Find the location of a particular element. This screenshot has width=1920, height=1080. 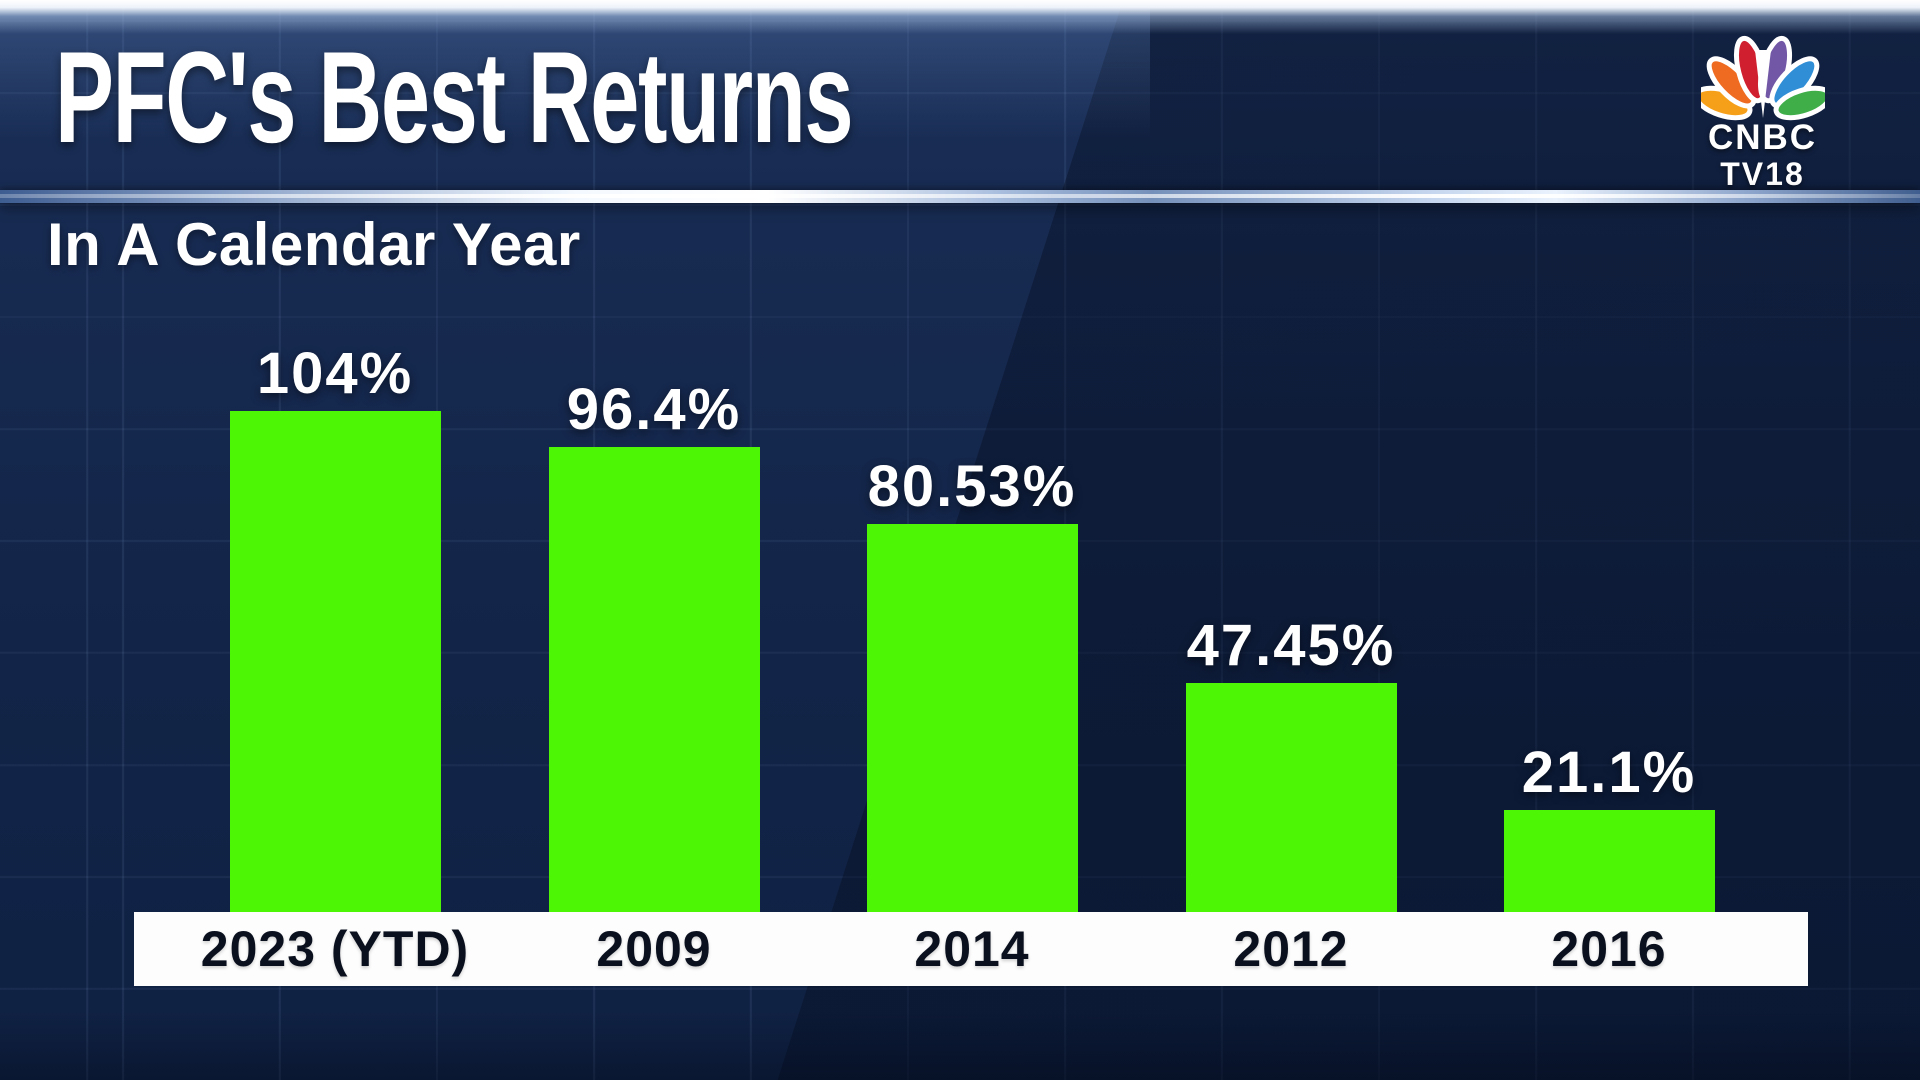

bottom-vignette is located at coordinates (960, 1045).